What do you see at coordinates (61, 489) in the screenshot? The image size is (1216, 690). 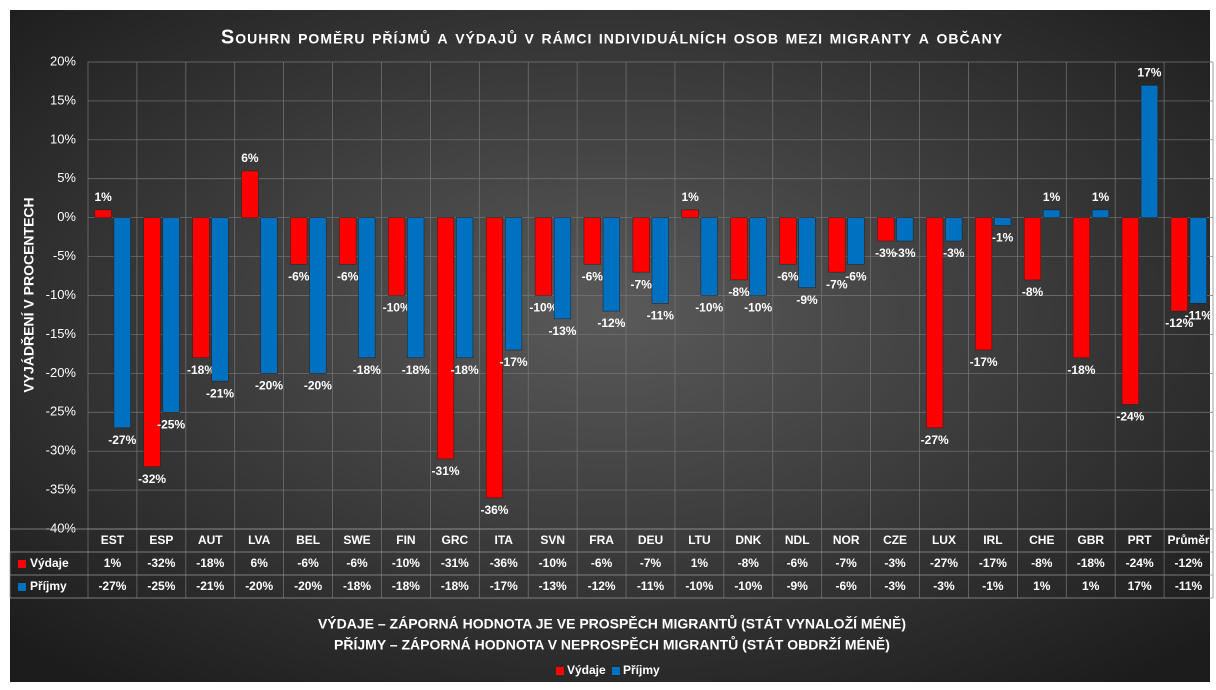 I see `y-tick-label: -35%` at bounding box center [61, 489].